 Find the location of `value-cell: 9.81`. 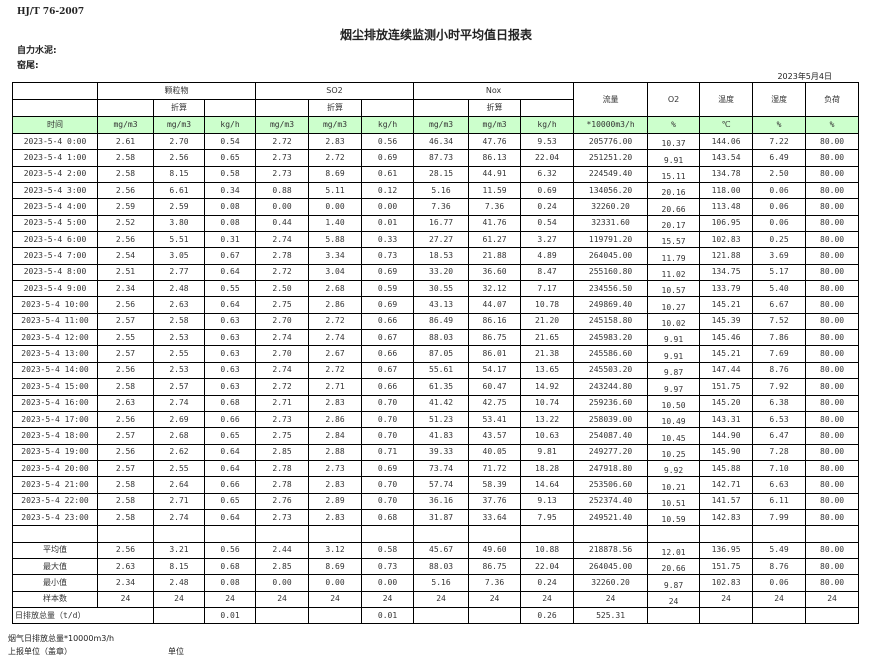

value-cell: 9.81 is located at coordinates (547, 452).